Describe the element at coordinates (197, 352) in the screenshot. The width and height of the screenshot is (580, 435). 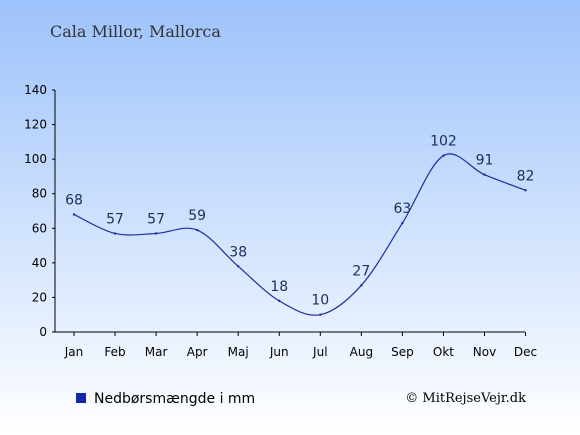
I see `x-tick-label: Apr` at that location.